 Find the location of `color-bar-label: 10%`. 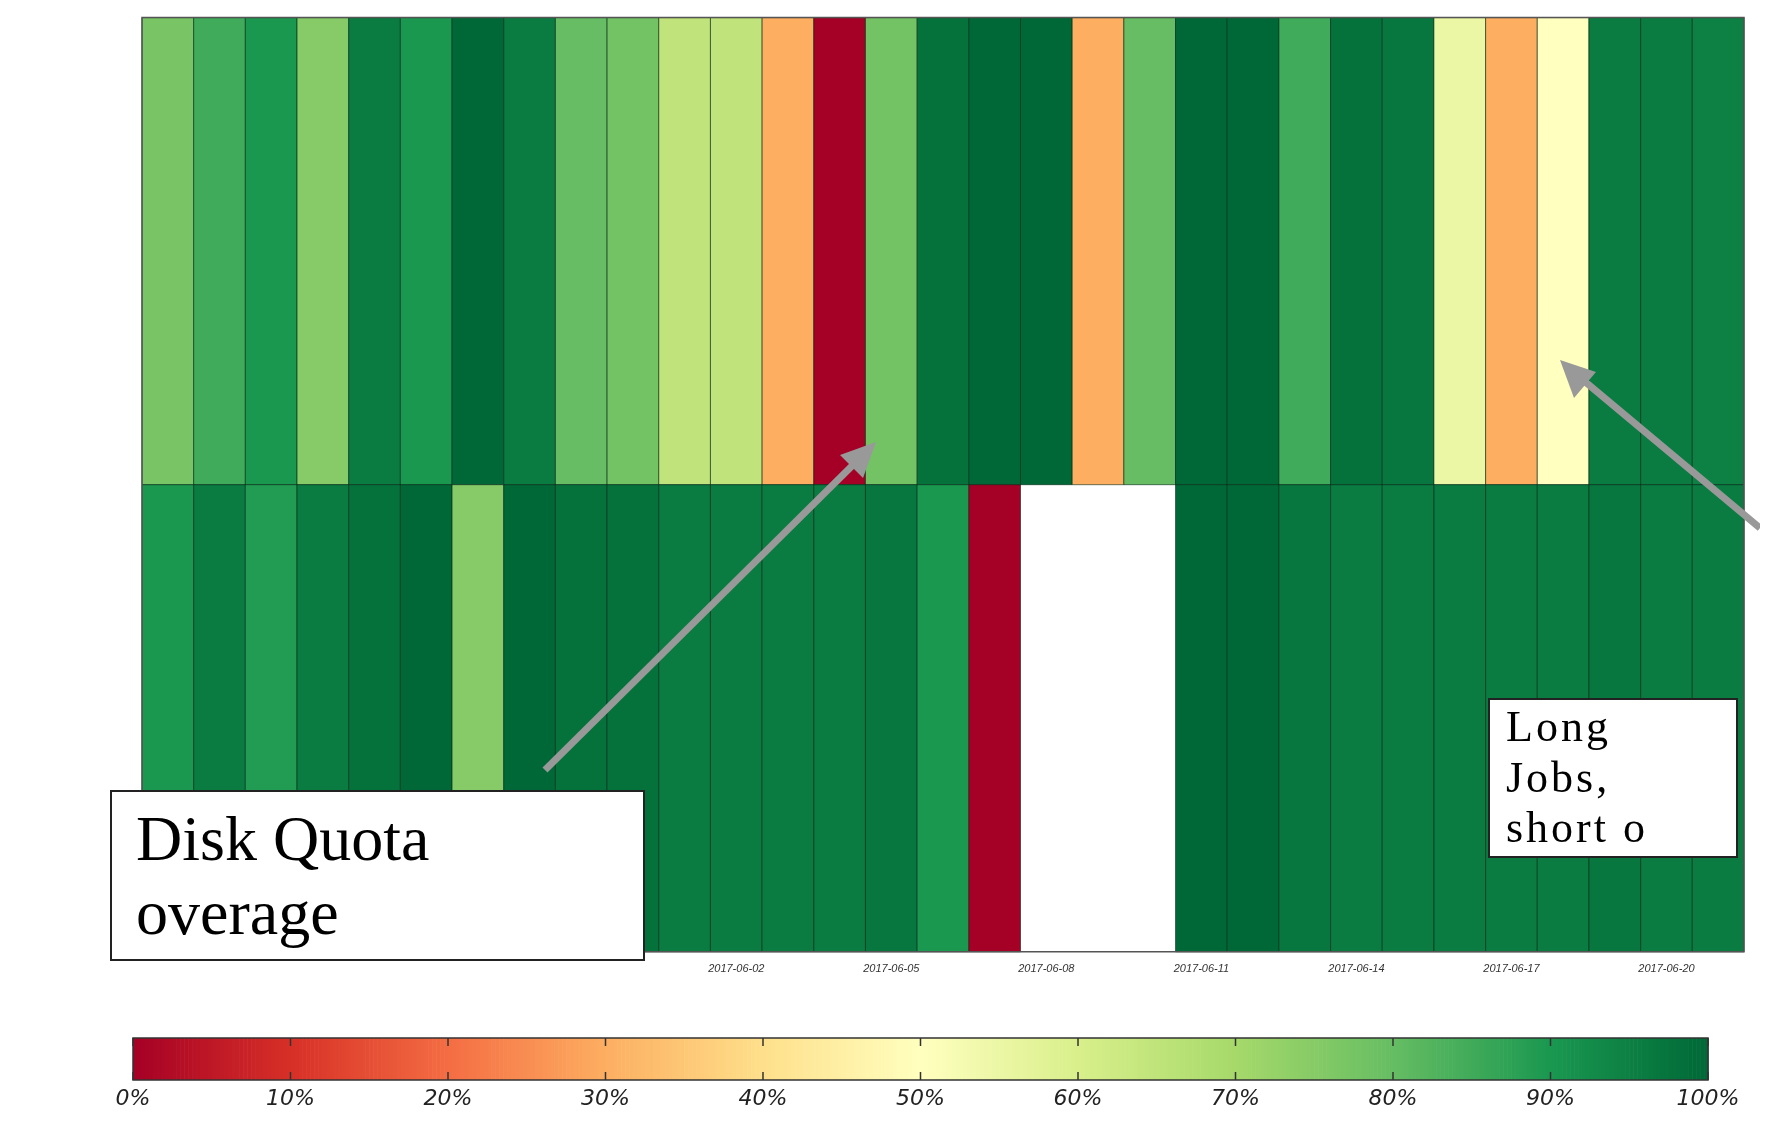

color-bar-label: 10% is located at coordinates (290, 1097).